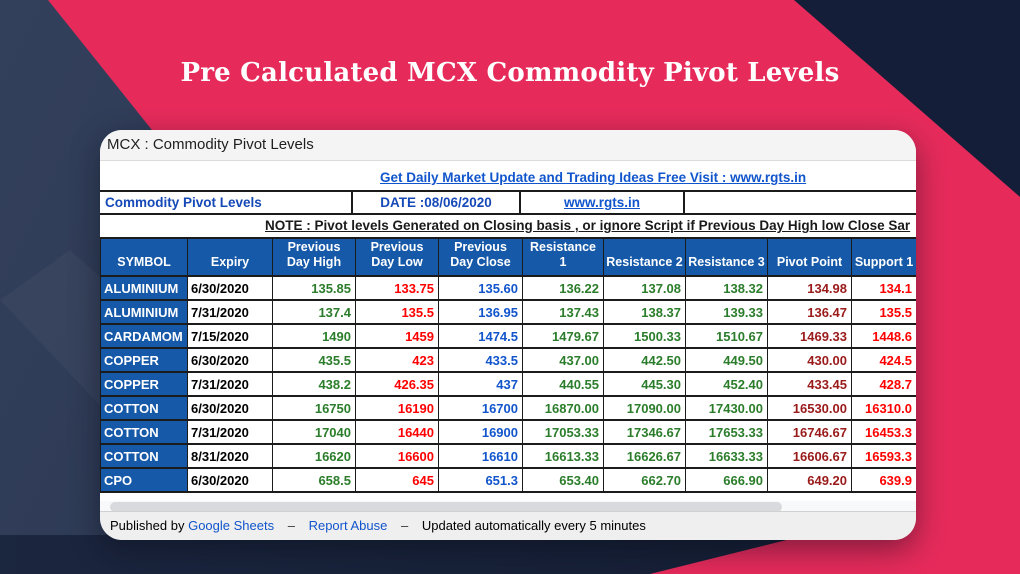 This screenshot has height=574, width=1020. I want to click on column-header-support-1: Support 1, so click(883, 257).